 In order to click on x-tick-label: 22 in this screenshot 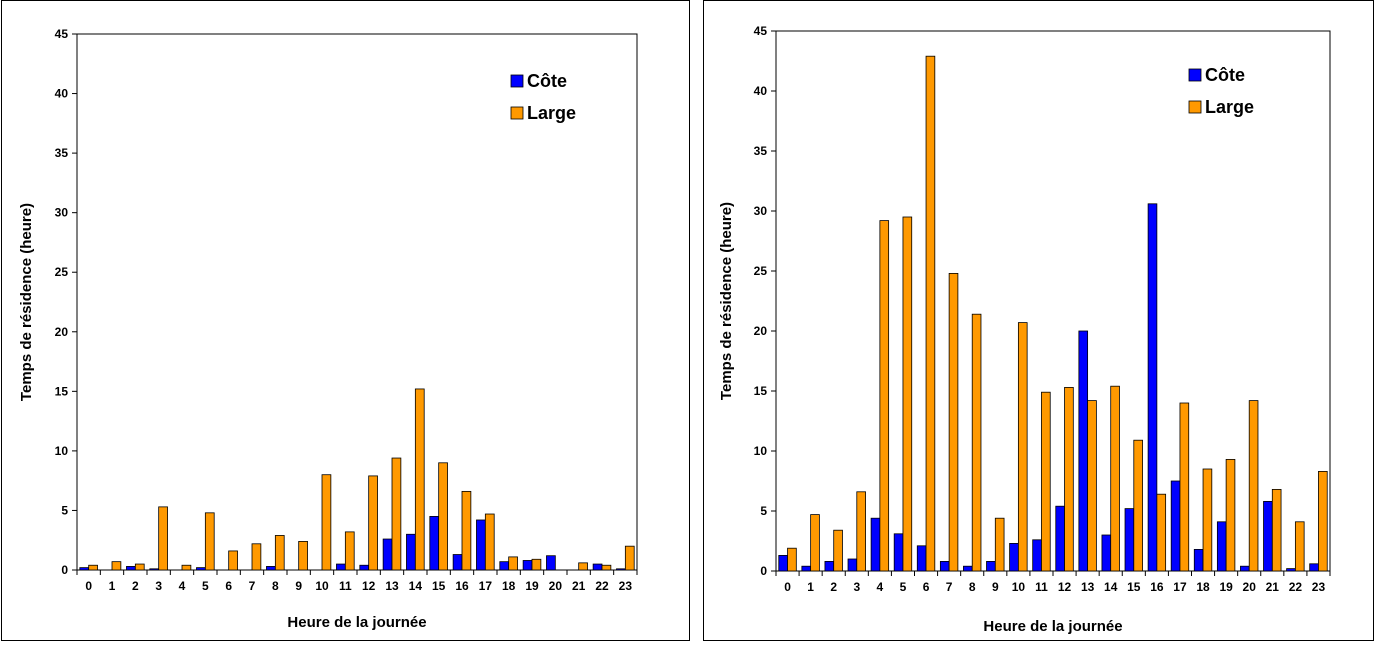, I will do `click(602, 586)`.